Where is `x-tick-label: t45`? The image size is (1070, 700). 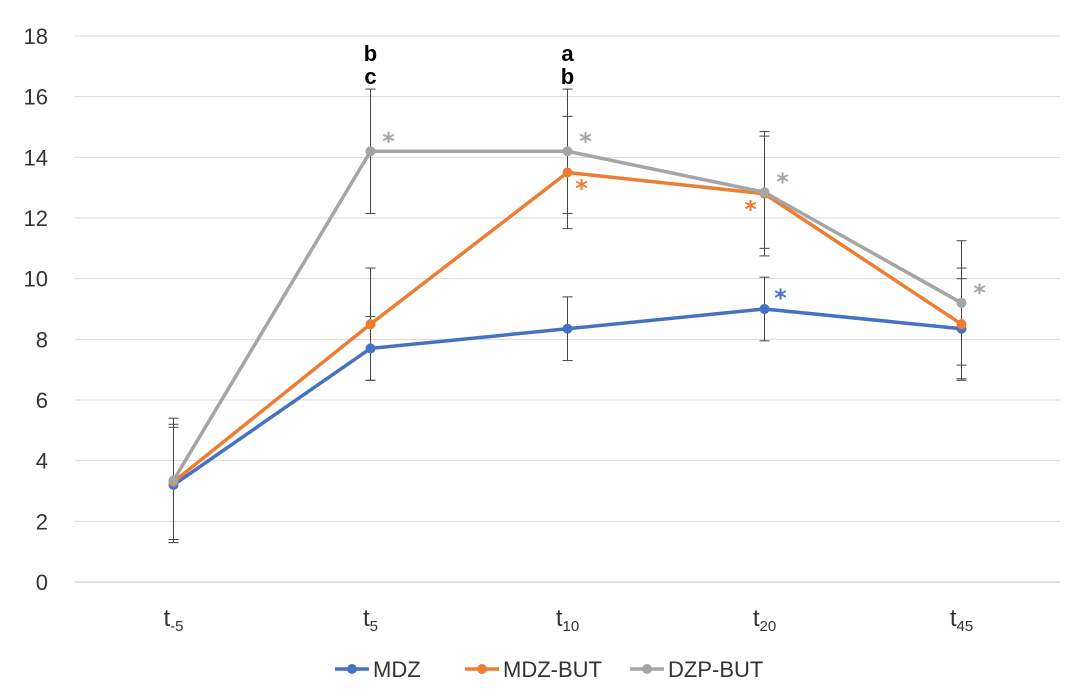 x-tick-label: t45 is located at coordinates (961, 620).